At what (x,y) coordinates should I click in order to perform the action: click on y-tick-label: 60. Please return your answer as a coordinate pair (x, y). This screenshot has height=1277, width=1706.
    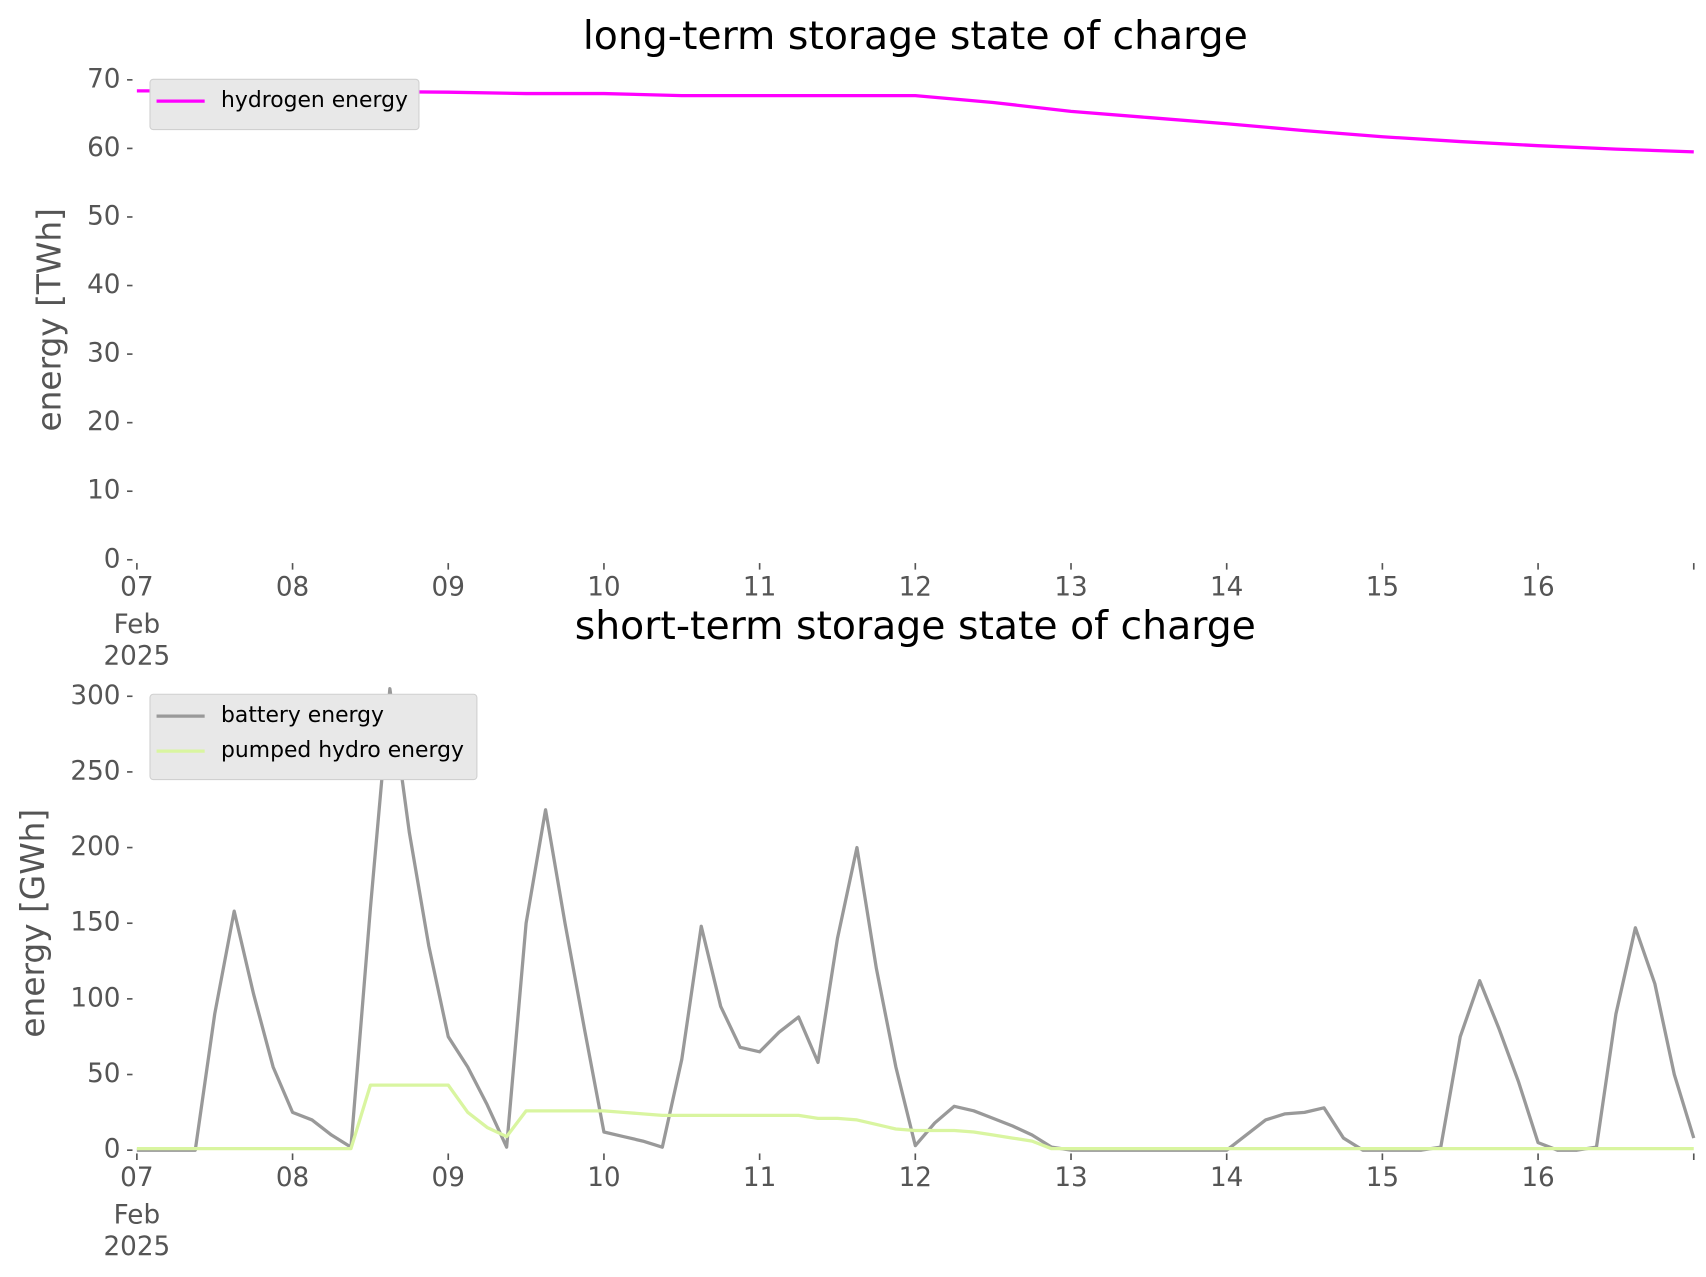
    Looking at the image, I should click on (103, 148).